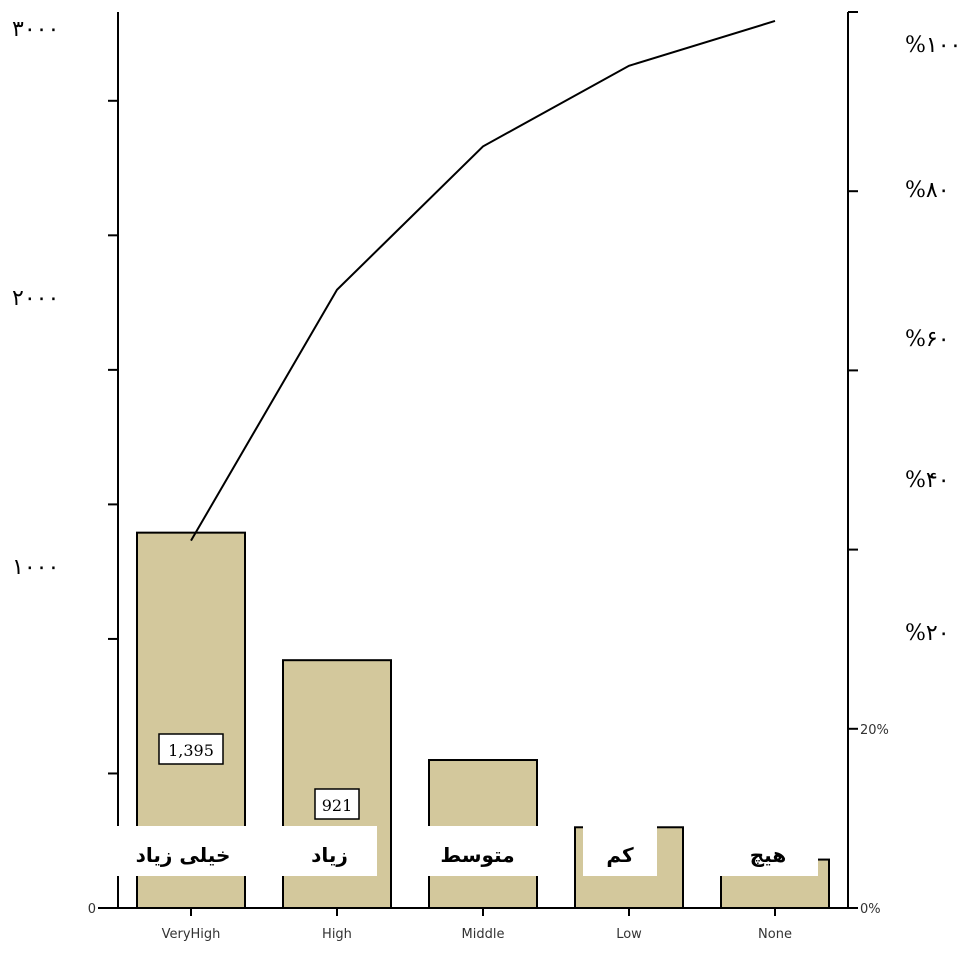 Image resolution: width=973 pixels, height=953 pixels. What do you see at coordinates (35, 29) in the screenshot?
I see `left-axis-label: ۳۰۰۰` at bounding box center [35, 29].